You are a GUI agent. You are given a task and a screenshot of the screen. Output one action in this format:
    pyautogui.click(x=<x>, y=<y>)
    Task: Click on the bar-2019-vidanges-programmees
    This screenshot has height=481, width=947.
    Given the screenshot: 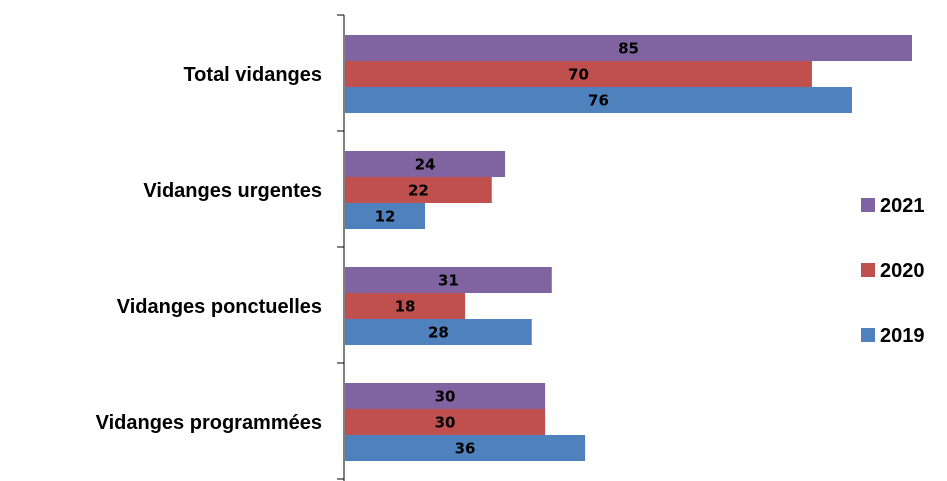 What is the action you would take?
    pyautogui.click(x=465, y=448)
    